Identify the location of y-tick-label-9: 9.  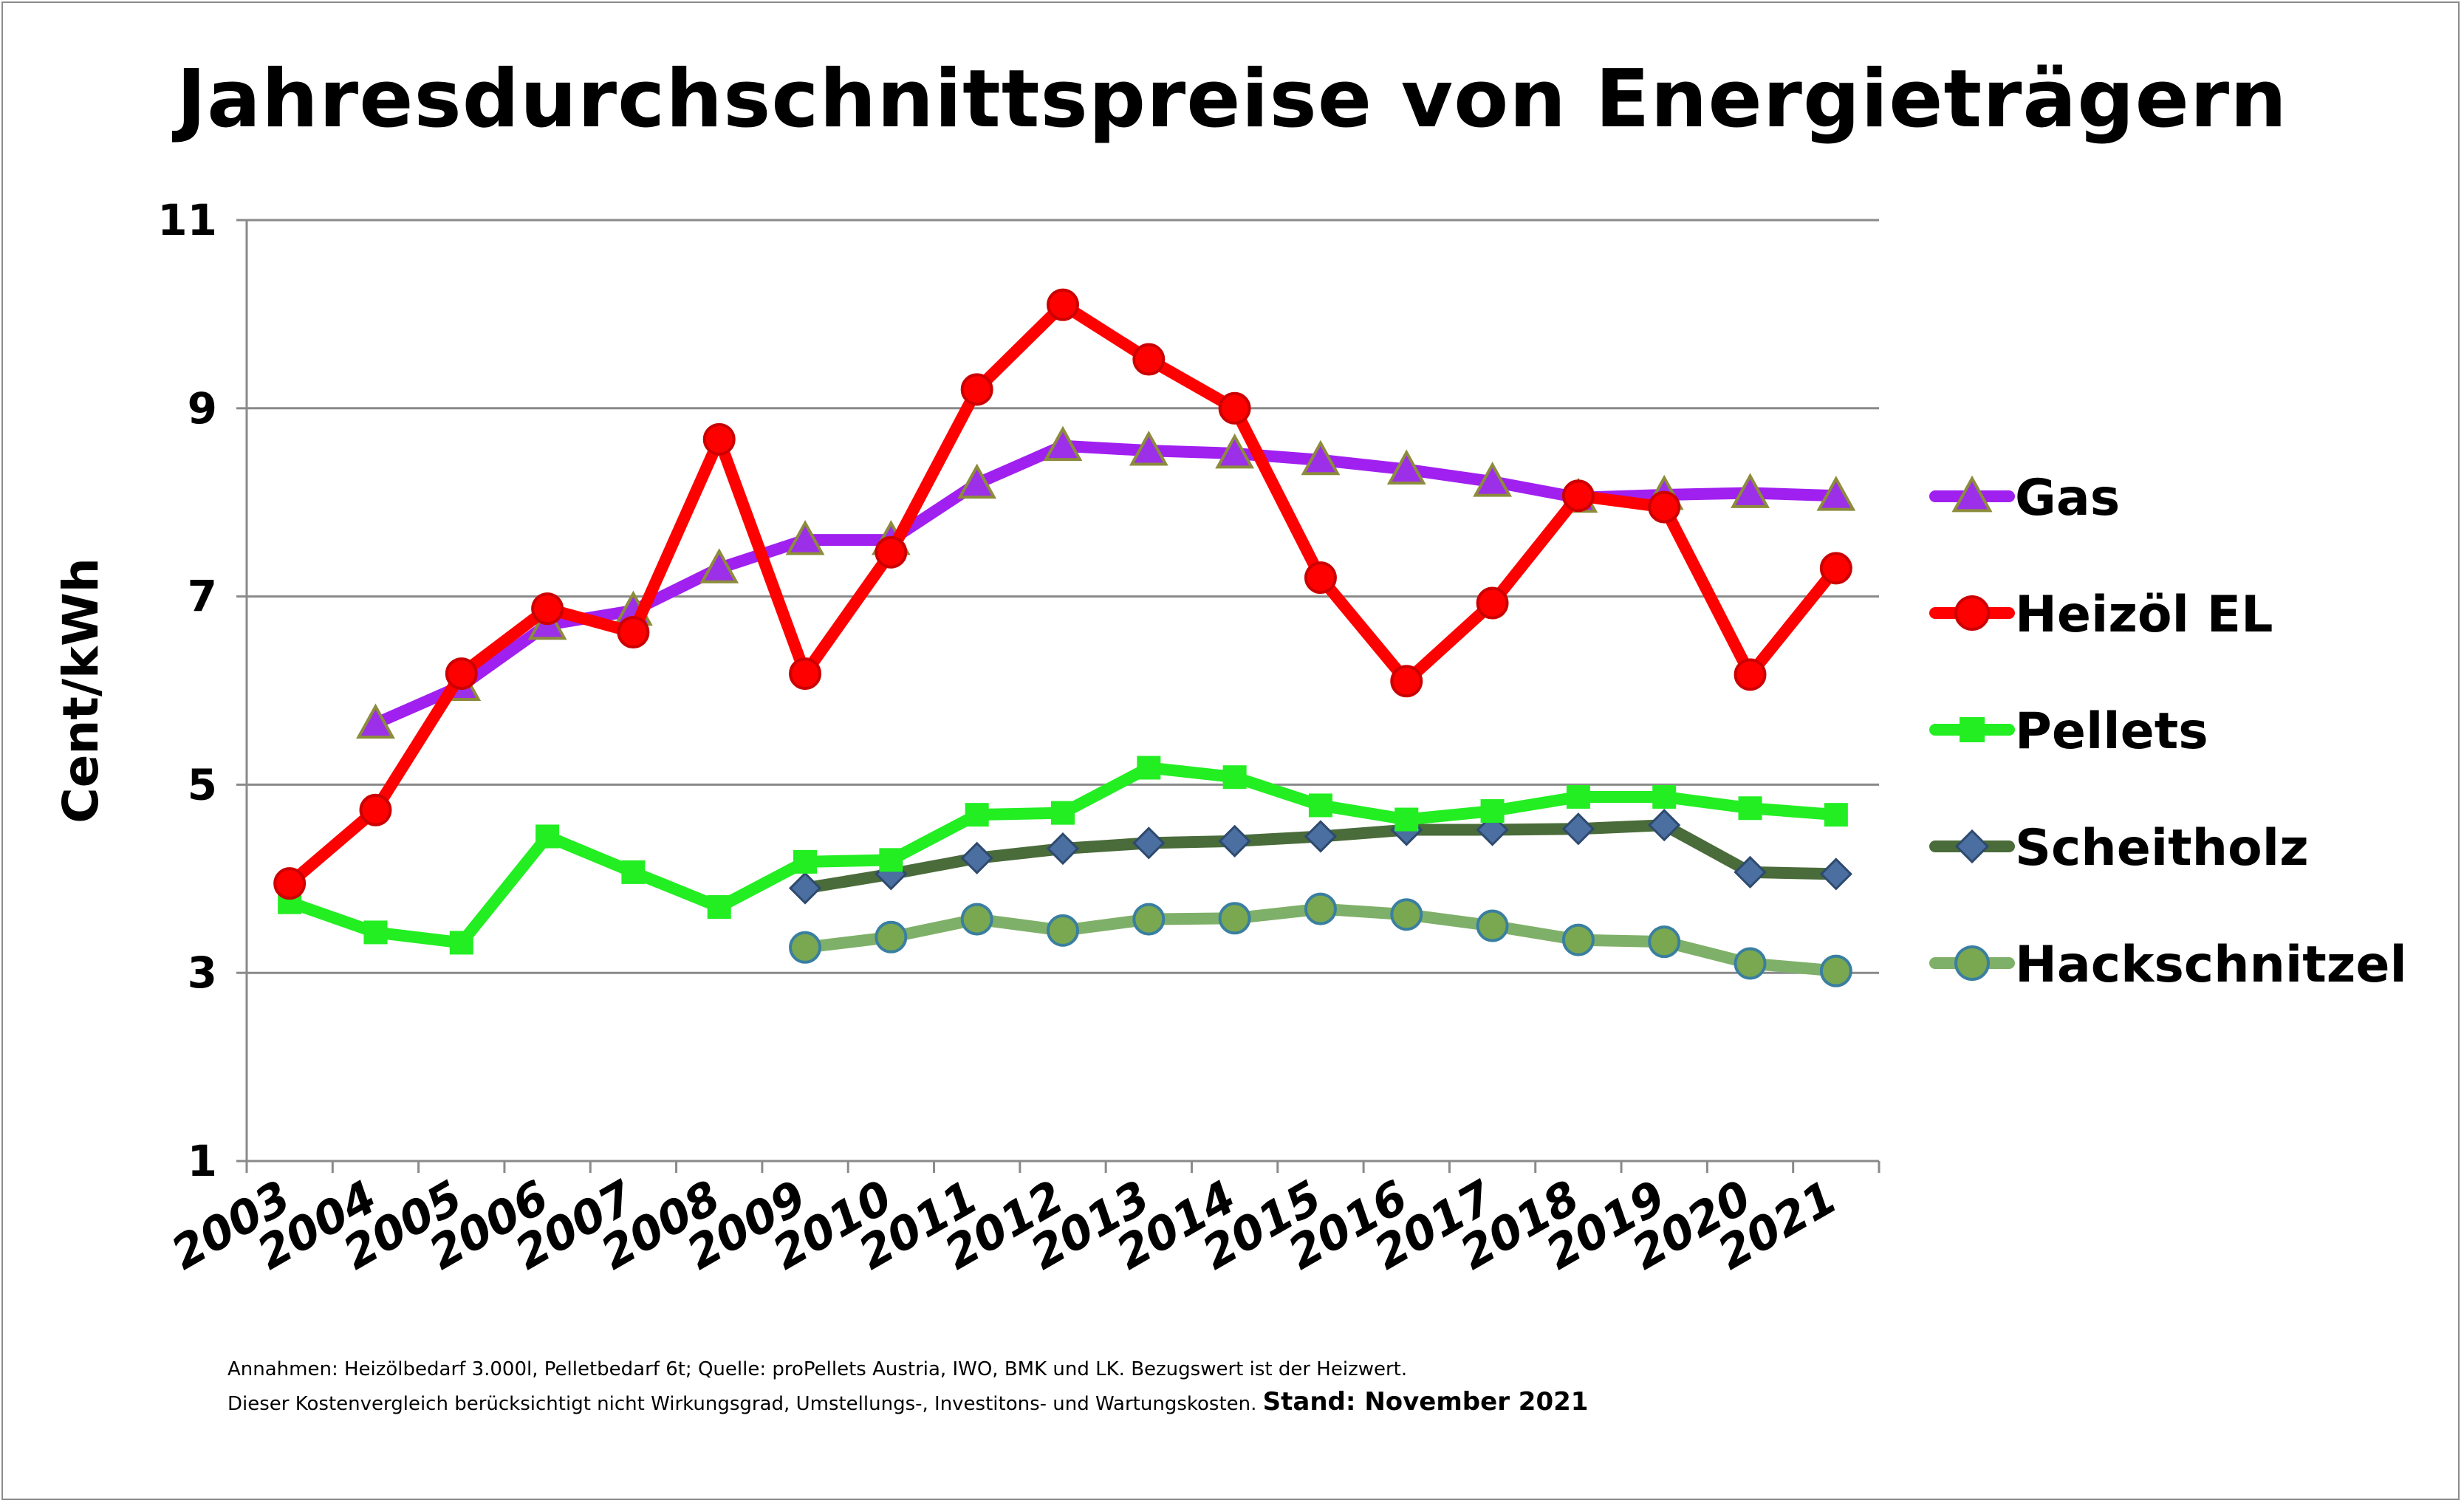
(202, 408).